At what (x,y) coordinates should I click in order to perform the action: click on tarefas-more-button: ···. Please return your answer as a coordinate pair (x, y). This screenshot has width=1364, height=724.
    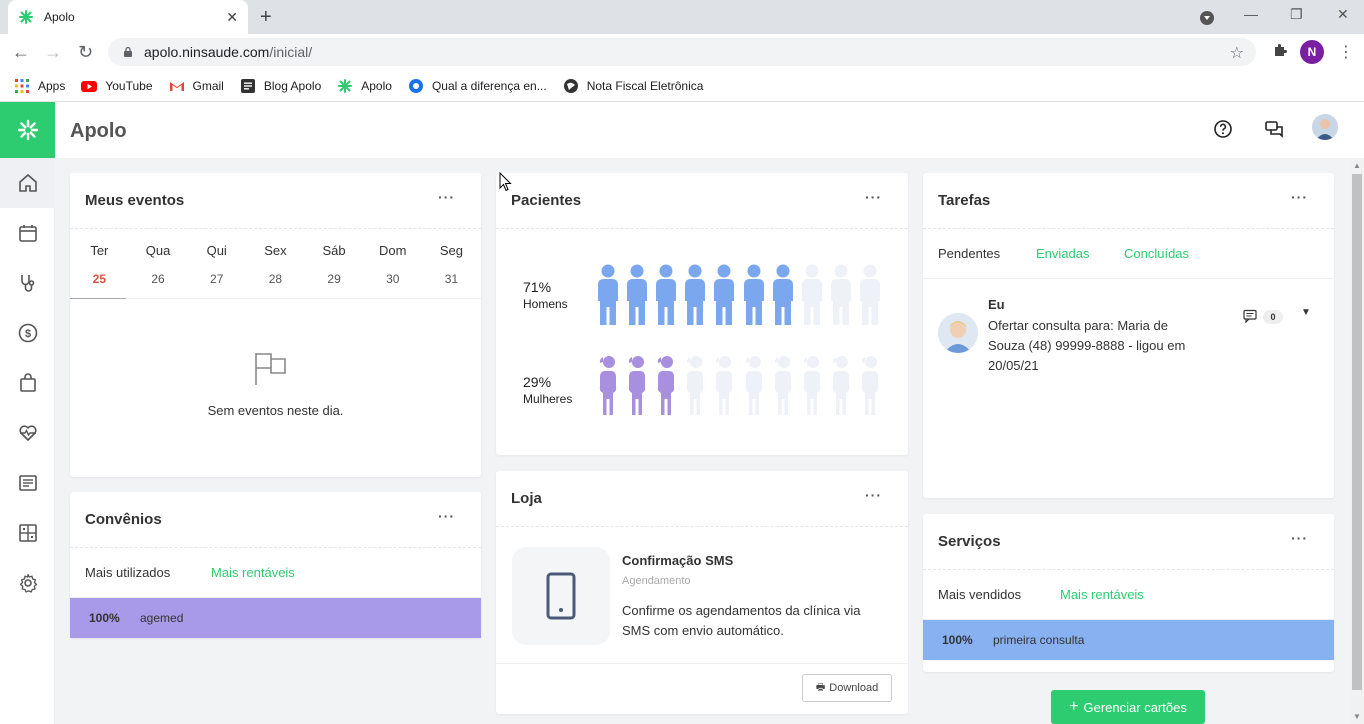
    Looking at the image, I should click on (1299, 197).